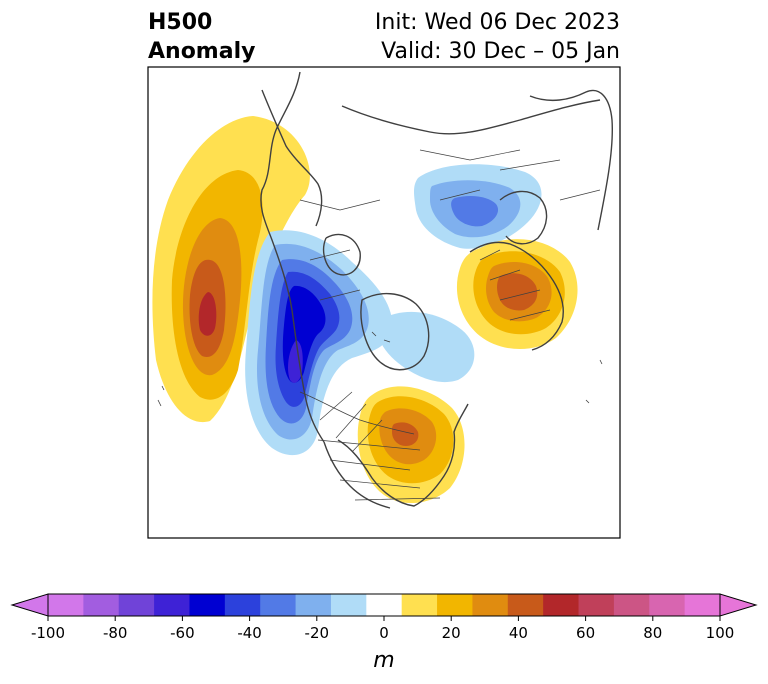 Image resolution: width=768 pixels, height=684 pixels. I want to click on mexico-coast, so click(357, 475).